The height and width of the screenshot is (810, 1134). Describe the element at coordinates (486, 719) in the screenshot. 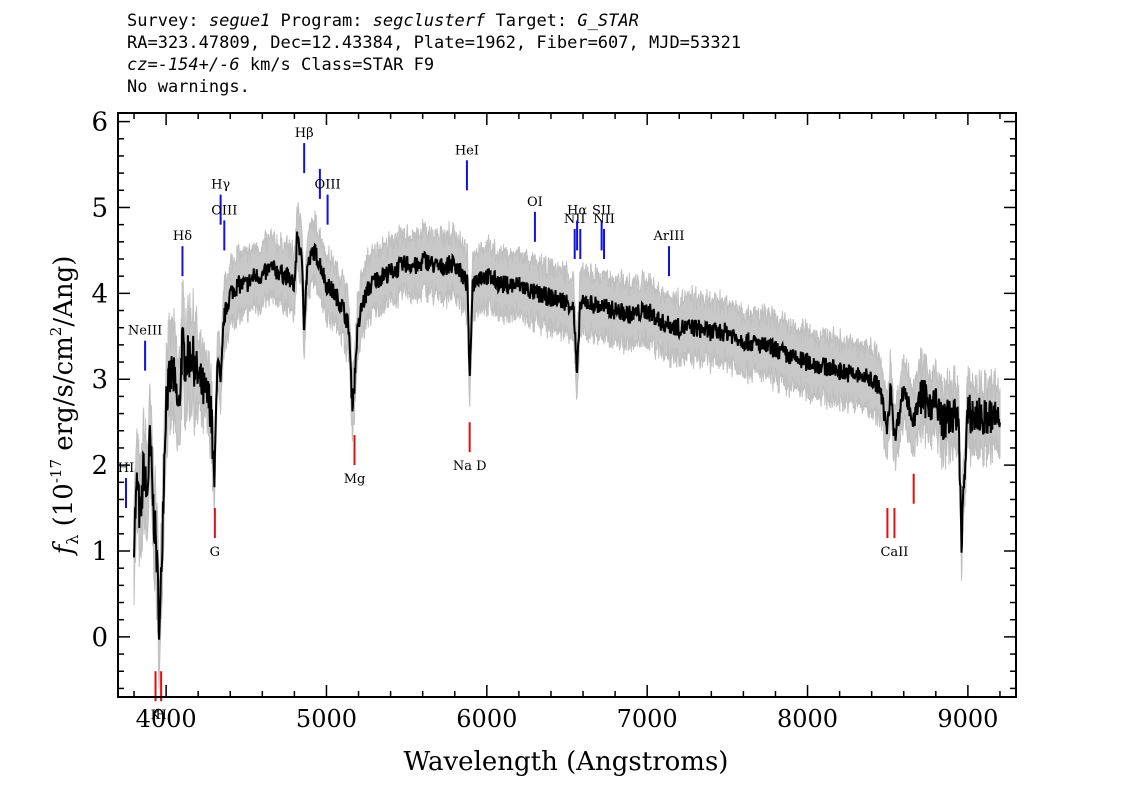

I see `x-tick-label-2: 6000` at that location.